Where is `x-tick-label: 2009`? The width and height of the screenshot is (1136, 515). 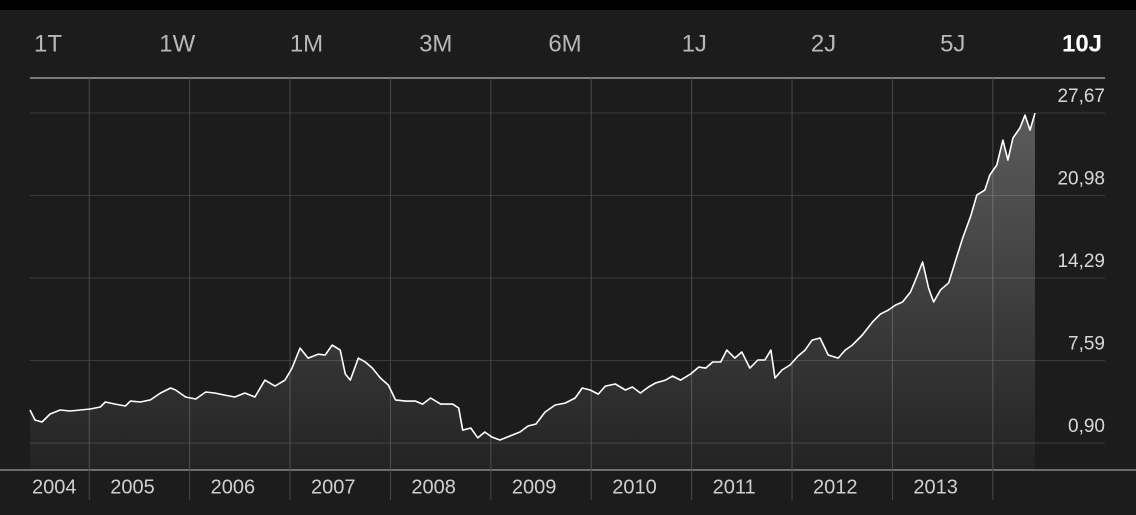 x-tick-label: 2009 is located at coordinates (534, 487).